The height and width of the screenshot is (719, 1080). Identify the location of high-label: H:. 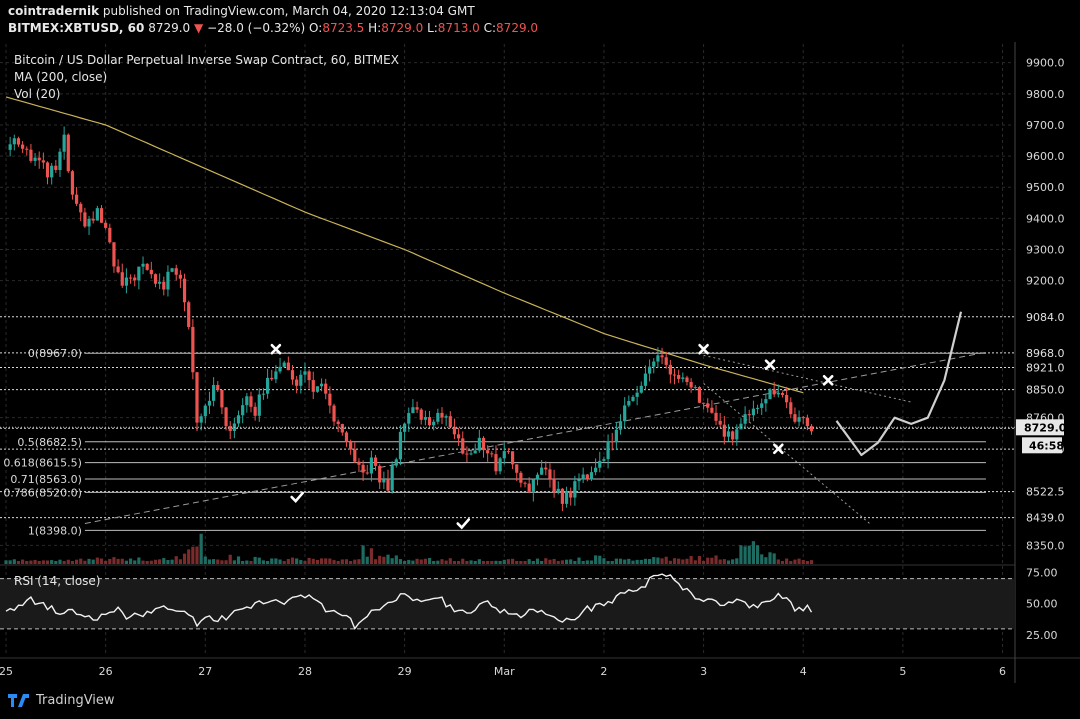
(375, 28).